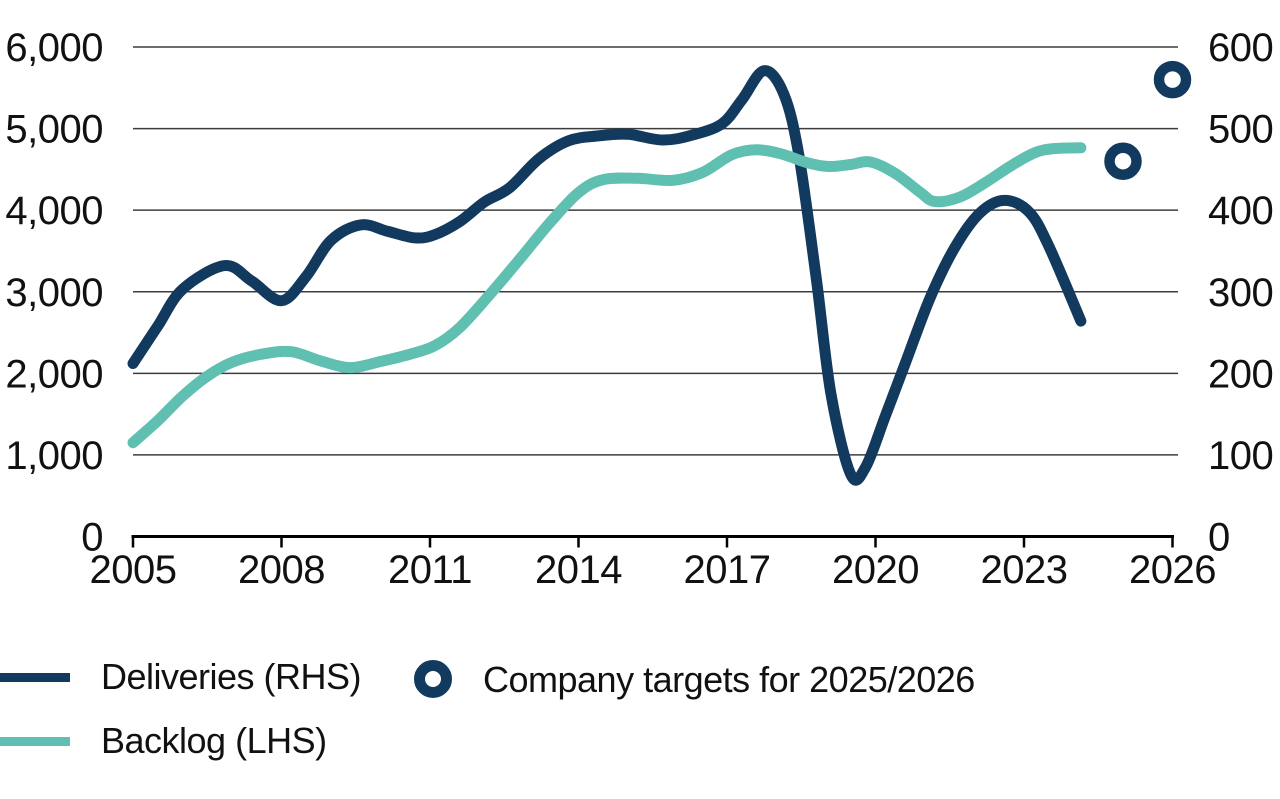  What do you see at coordinates (54, 456) in the screenshot?
I see `y-axis-left-label: 1,000` at bounding box center [54, 456].